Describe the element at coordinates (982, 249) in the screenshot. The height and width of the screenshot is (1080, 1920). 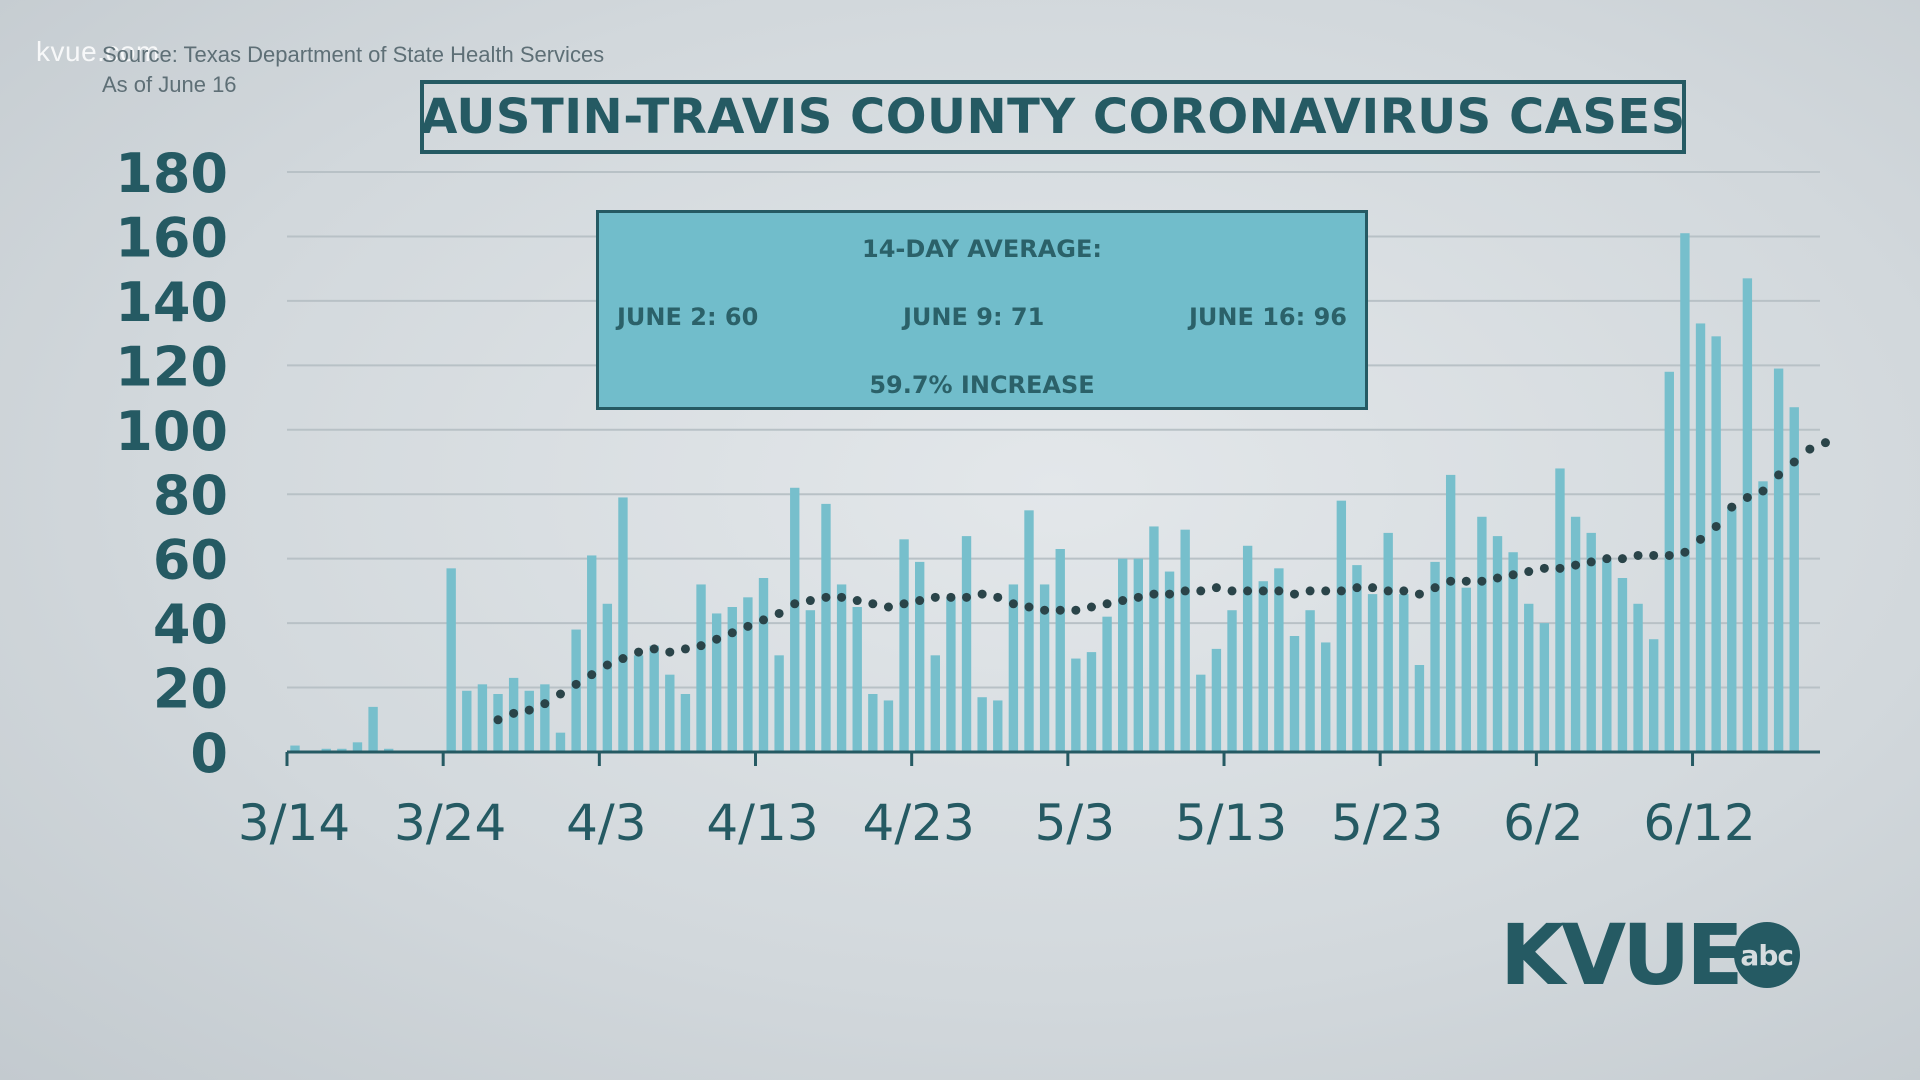
I see `average-header: 14-DAY AVERAGE:` at that location.